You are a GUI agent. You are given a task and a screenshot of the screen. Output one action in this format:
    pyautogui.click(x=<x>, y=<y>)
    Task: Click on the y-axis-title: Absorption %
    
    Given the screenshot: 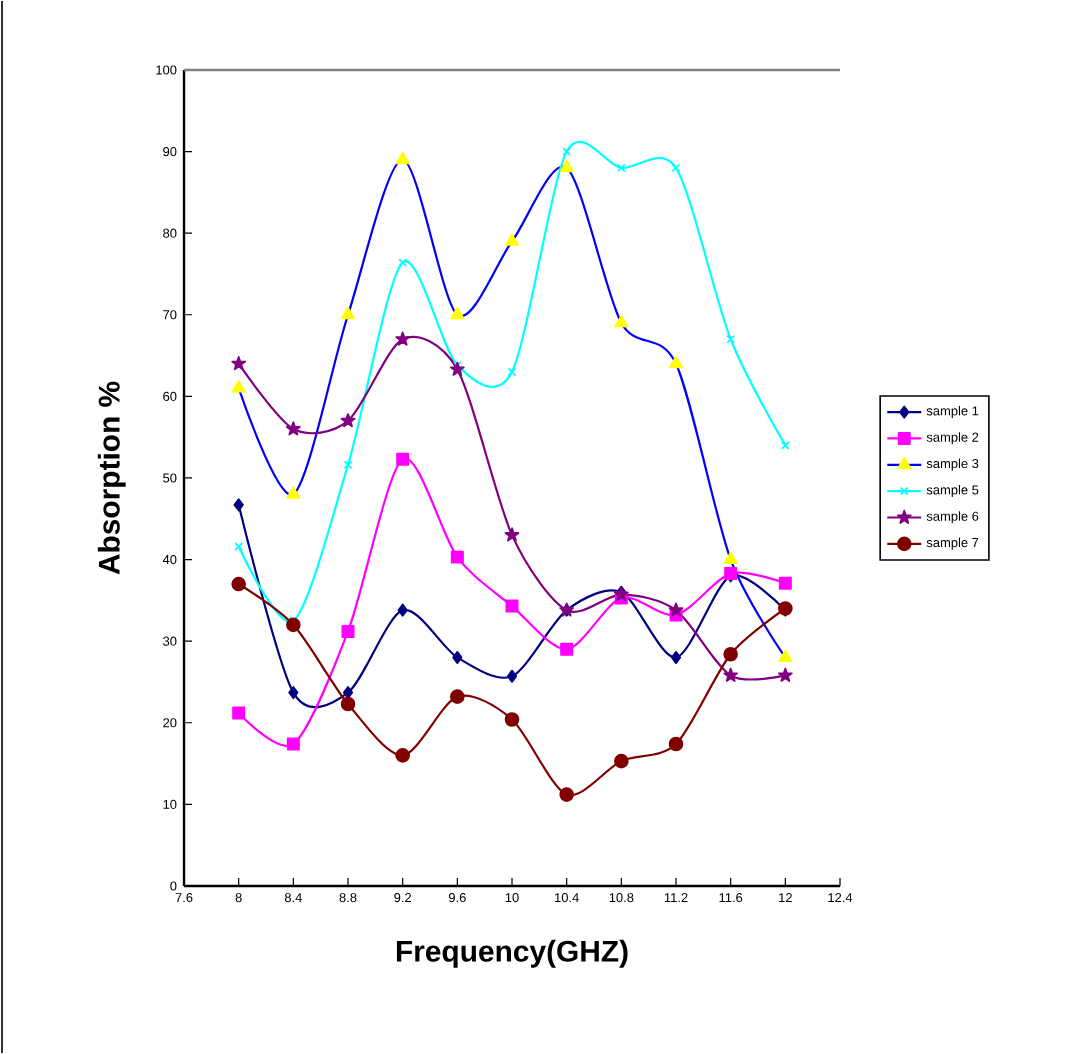 What is the action you would take?
    pyautogui.click(x=111, y=478)
    